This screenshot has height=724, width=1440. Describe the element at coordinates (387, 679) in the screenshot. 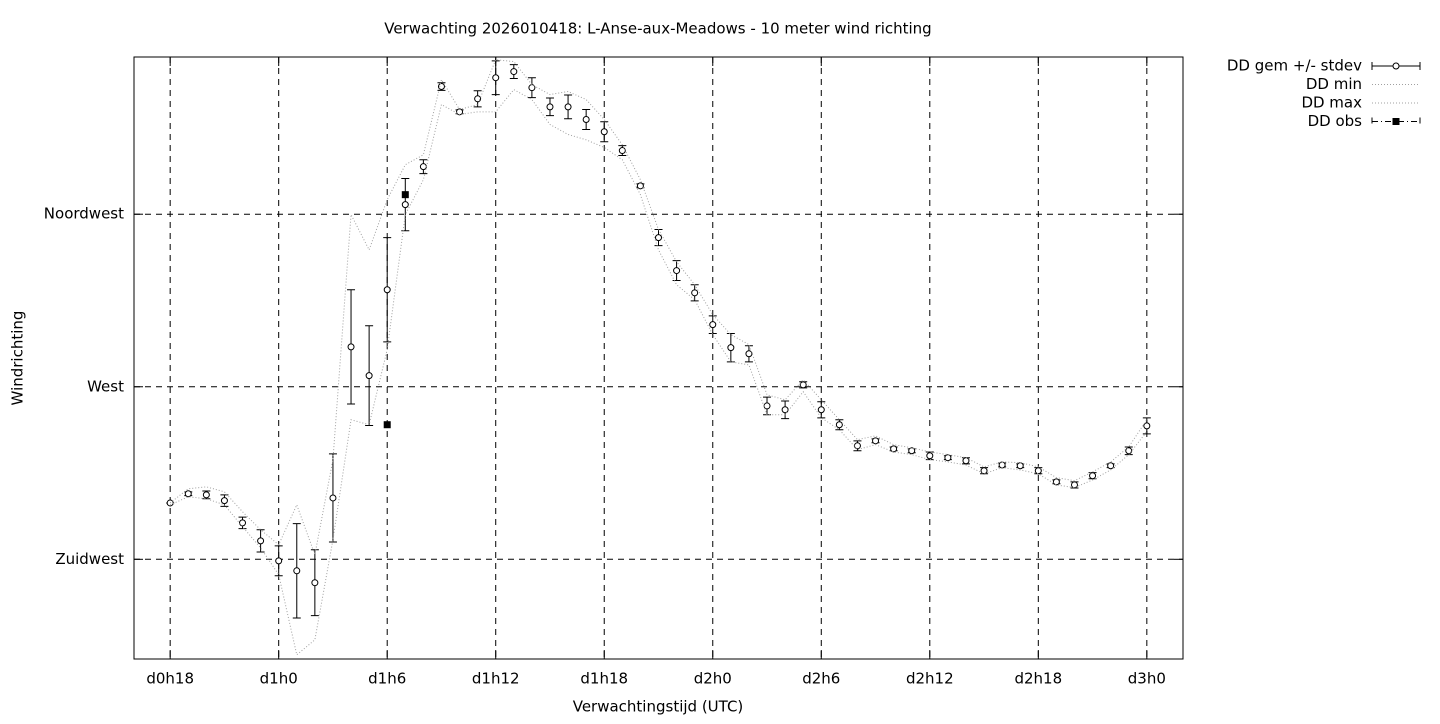

I see `x-tick-label: d1h6` at that location.